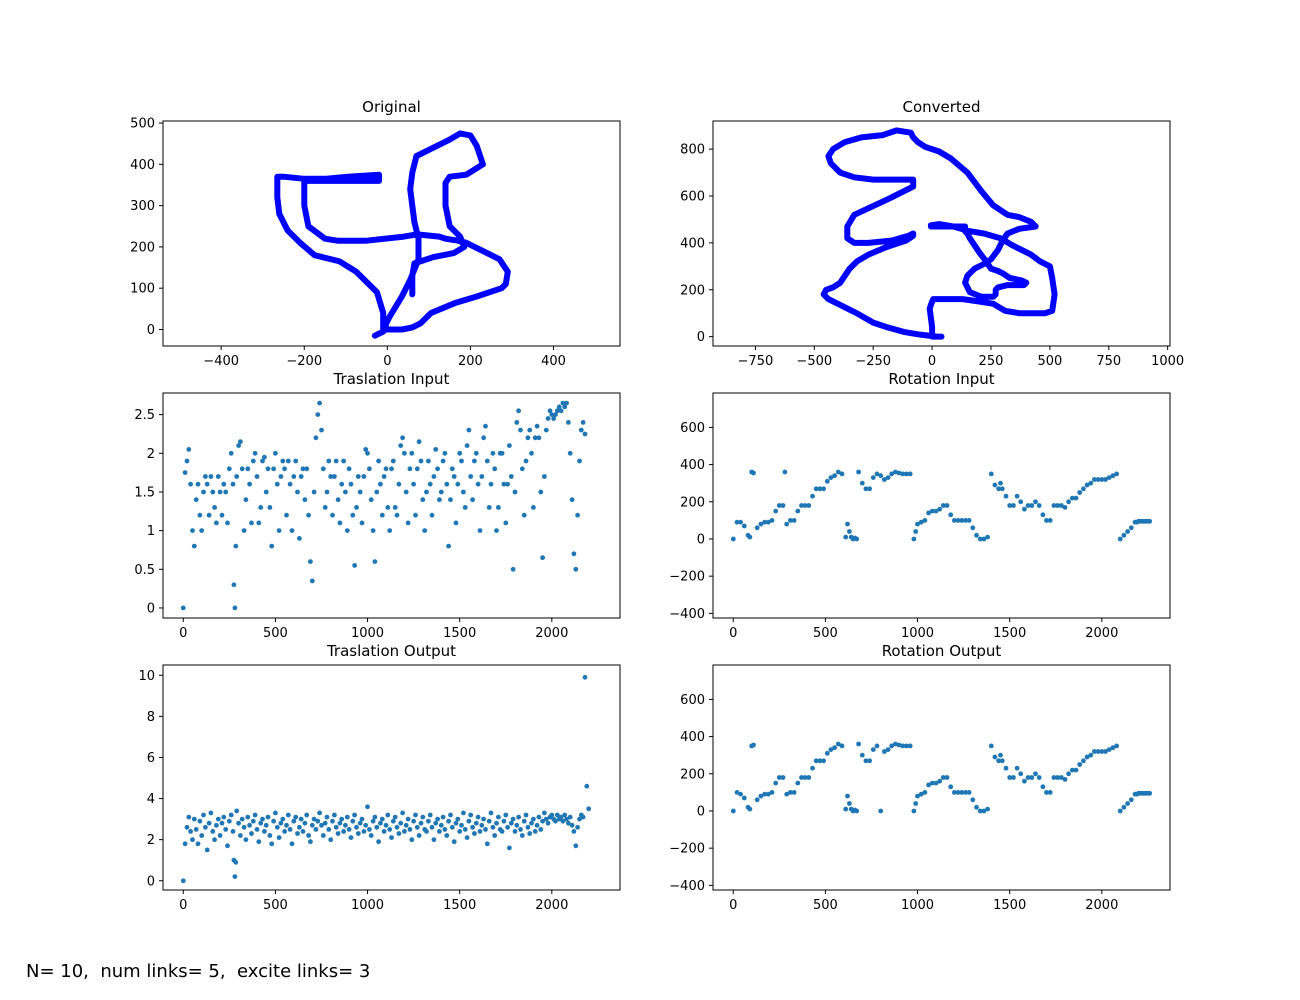 The width and height of the screenshot is (1300, 1000). What do you see at coordinates (692, 502) in the screenshot?
I see `y-tick-label: 200` at bounding box center [692, 502].